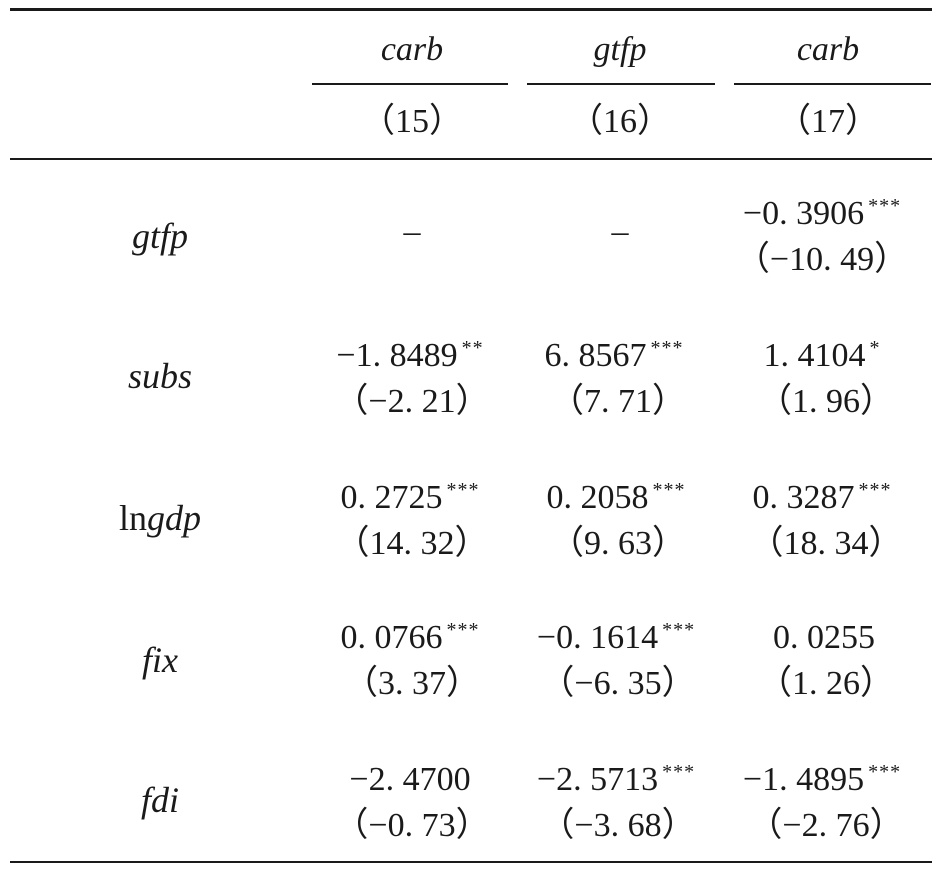 The image size is (938, 871). I want to click on significance-stars: **, so click(472, 348).